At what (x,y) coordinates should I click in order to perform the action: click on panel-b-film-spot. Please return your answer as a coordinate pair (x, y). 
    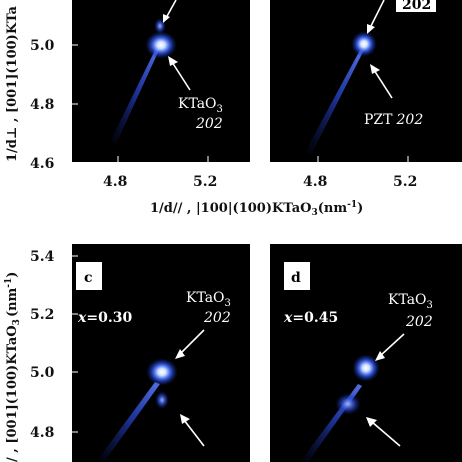
    Looking at the image, I should click on (364, 44).